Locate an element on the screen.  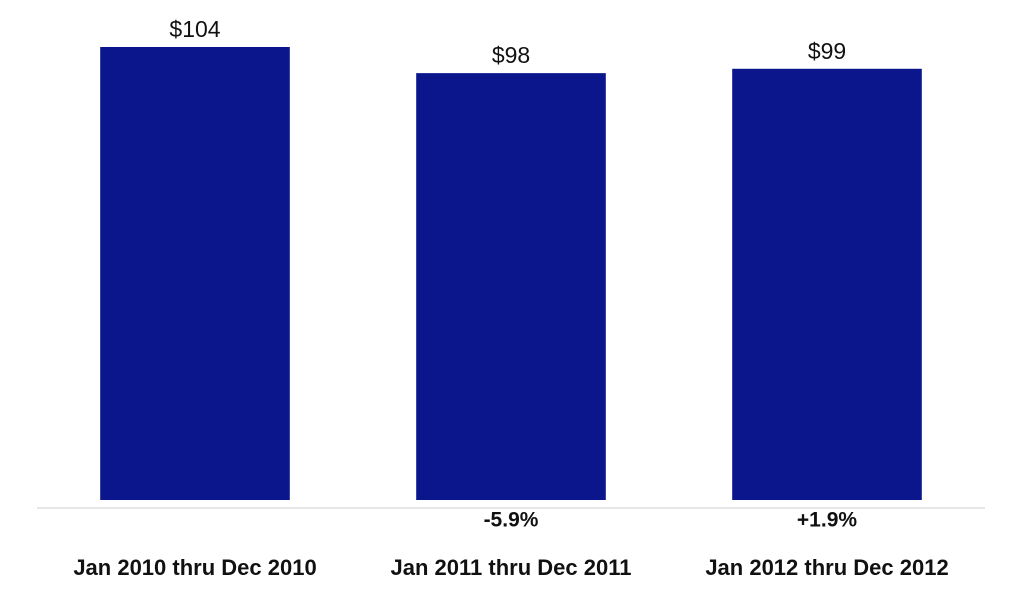
value-label: $104 is located at coordinates (194, 29).